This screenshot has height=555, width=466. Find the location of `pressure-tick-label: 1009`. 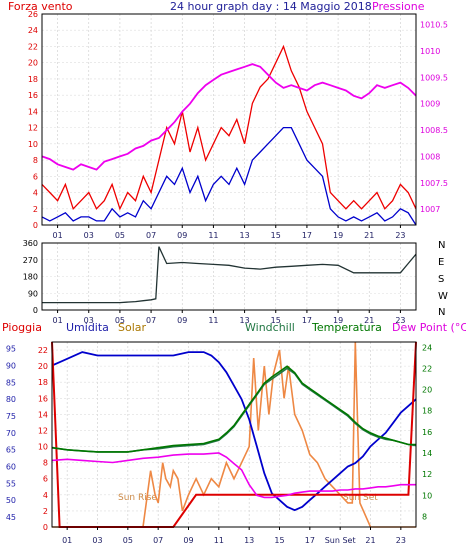

pressure-tick-label: 1009 is located at coordinates (430, 104).